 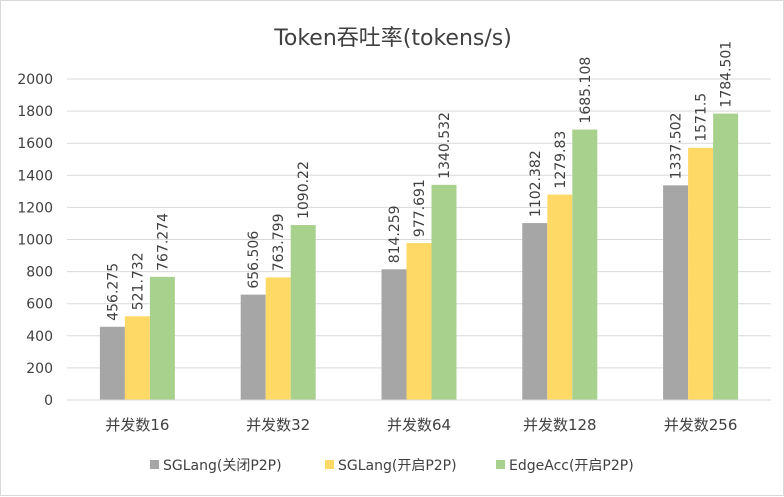 I want to click on y-tick-label: 1200, so click(x=35, y=208).